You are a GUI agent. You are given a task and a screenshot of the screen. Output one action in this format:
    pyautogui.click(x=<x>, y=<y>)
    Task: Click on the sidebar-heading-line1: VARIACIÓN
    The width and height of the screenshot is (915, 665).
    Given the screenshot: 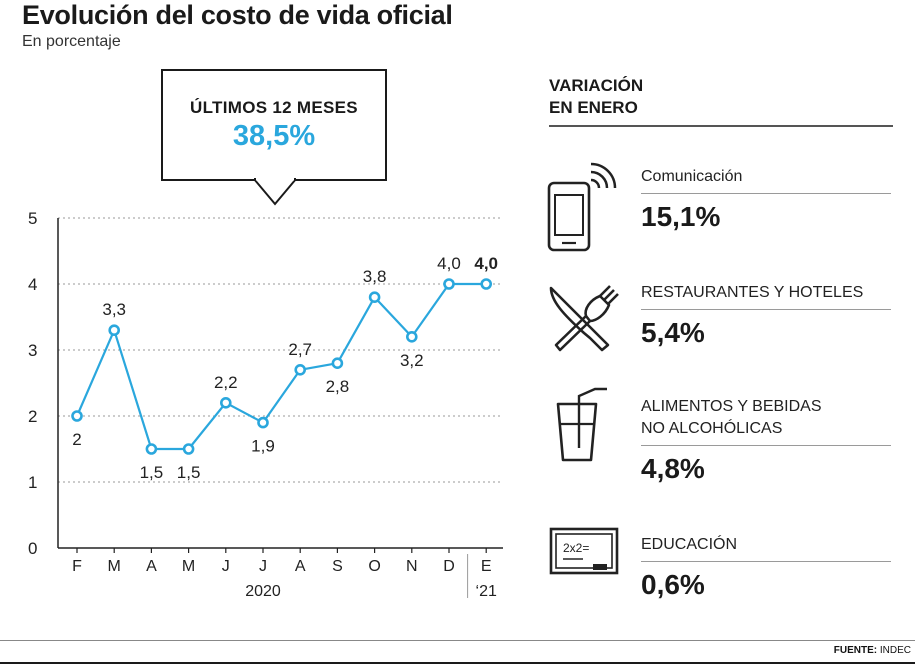 What is the action you would take?
    pyautogui.click(x=596, y=85)
    